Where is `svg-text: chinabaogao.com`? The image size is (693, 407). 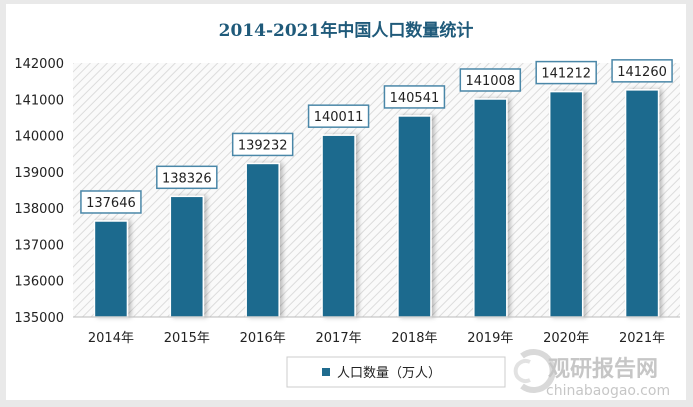
svg-text: chinabaogao.com is located at coordinates (608, 391).